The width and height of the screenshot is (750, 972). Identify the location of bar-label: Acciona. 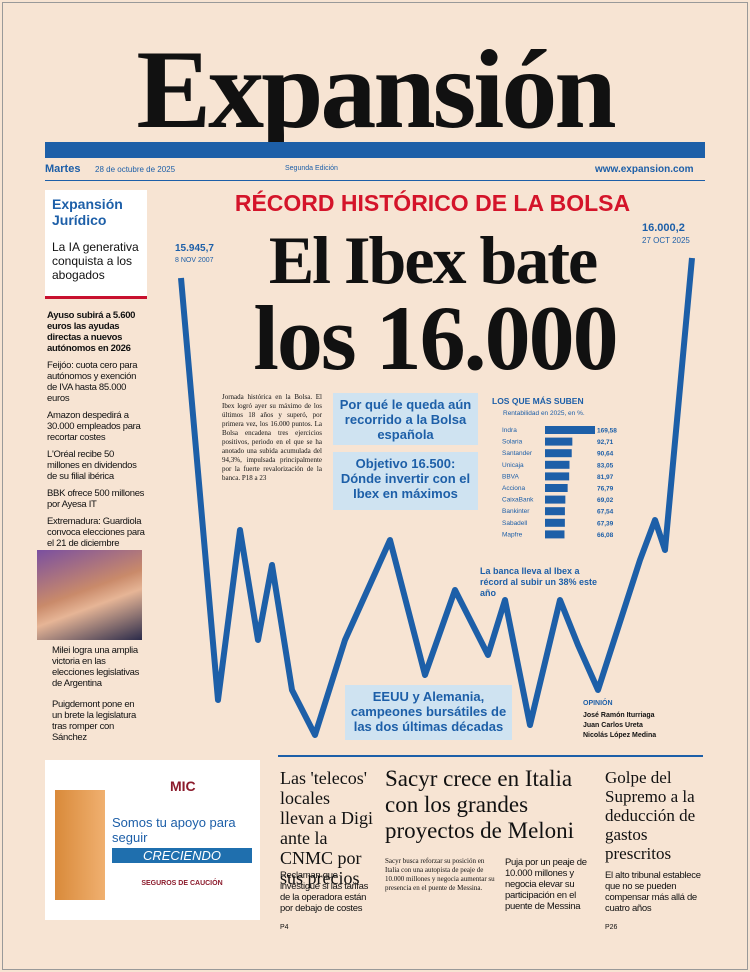
(514, 488).